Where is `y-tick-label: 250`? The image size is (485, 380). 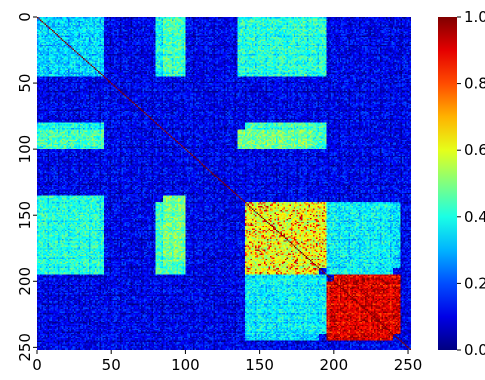 y-tick-label: 250 is located at coordinates (25, 347).